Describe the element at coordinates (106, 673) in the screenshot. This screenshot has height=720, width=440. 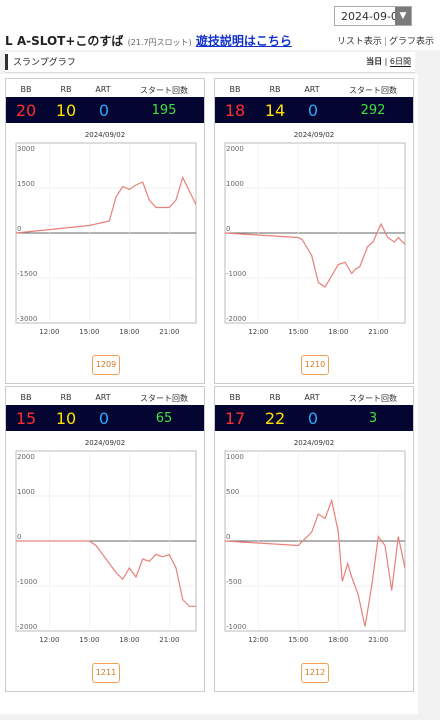
I see `machine-number-button: 1211` at that location.